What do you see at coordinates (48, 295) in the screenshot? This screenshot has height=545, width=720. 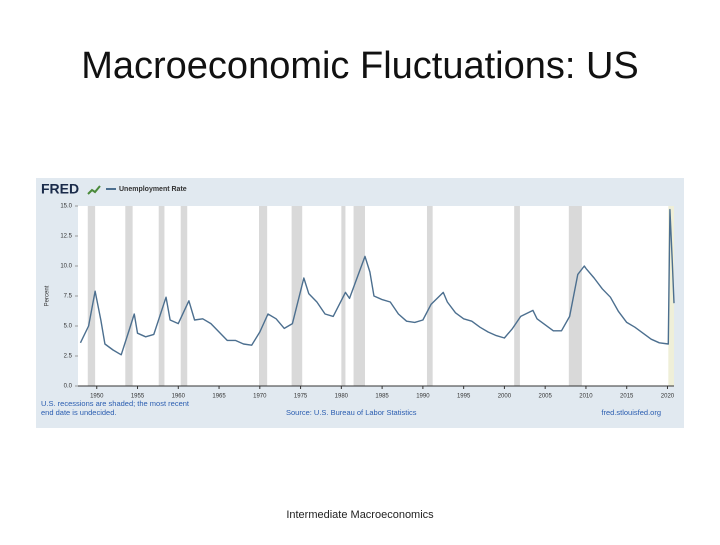 I see `y-axis-label: Percent` at bounding box center [48, 295].